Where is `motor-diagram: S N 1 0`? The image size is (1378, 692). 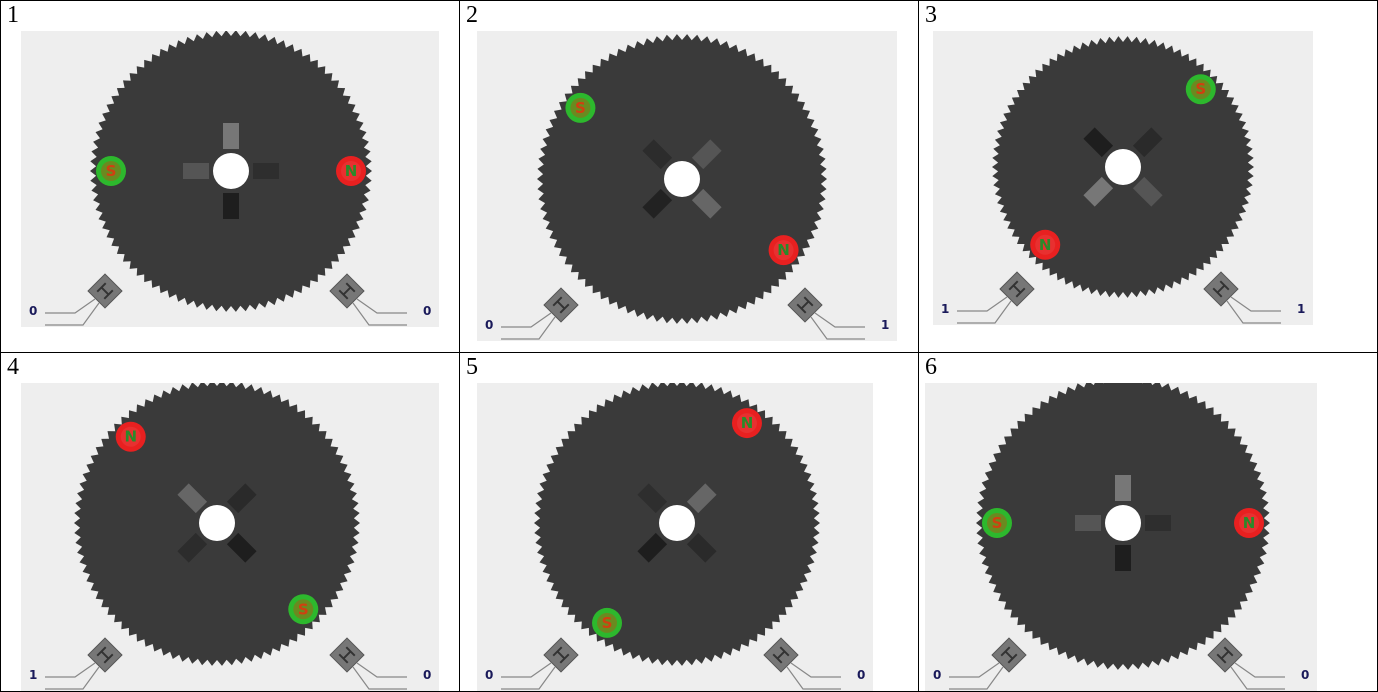 motor-diagram: S N 1 0 is located at coordinates (230, 536).